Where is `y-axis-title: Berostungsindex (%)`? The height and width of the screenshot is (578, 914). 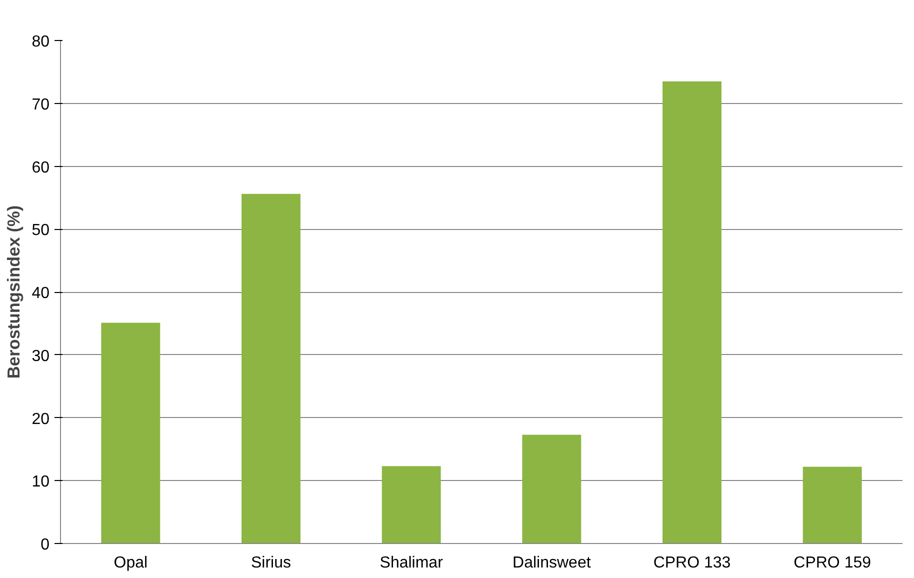 y-axis-title: Berostungsindex (%) is located at coordinates (14, 292).